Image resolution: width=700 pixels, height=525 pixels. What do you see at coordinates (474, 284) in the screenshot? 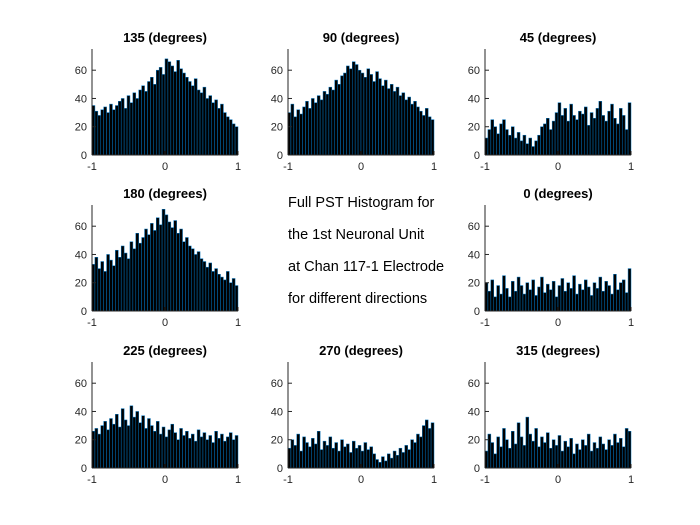
I see `y-tick-label: 20` at bounding box center [474, 284].